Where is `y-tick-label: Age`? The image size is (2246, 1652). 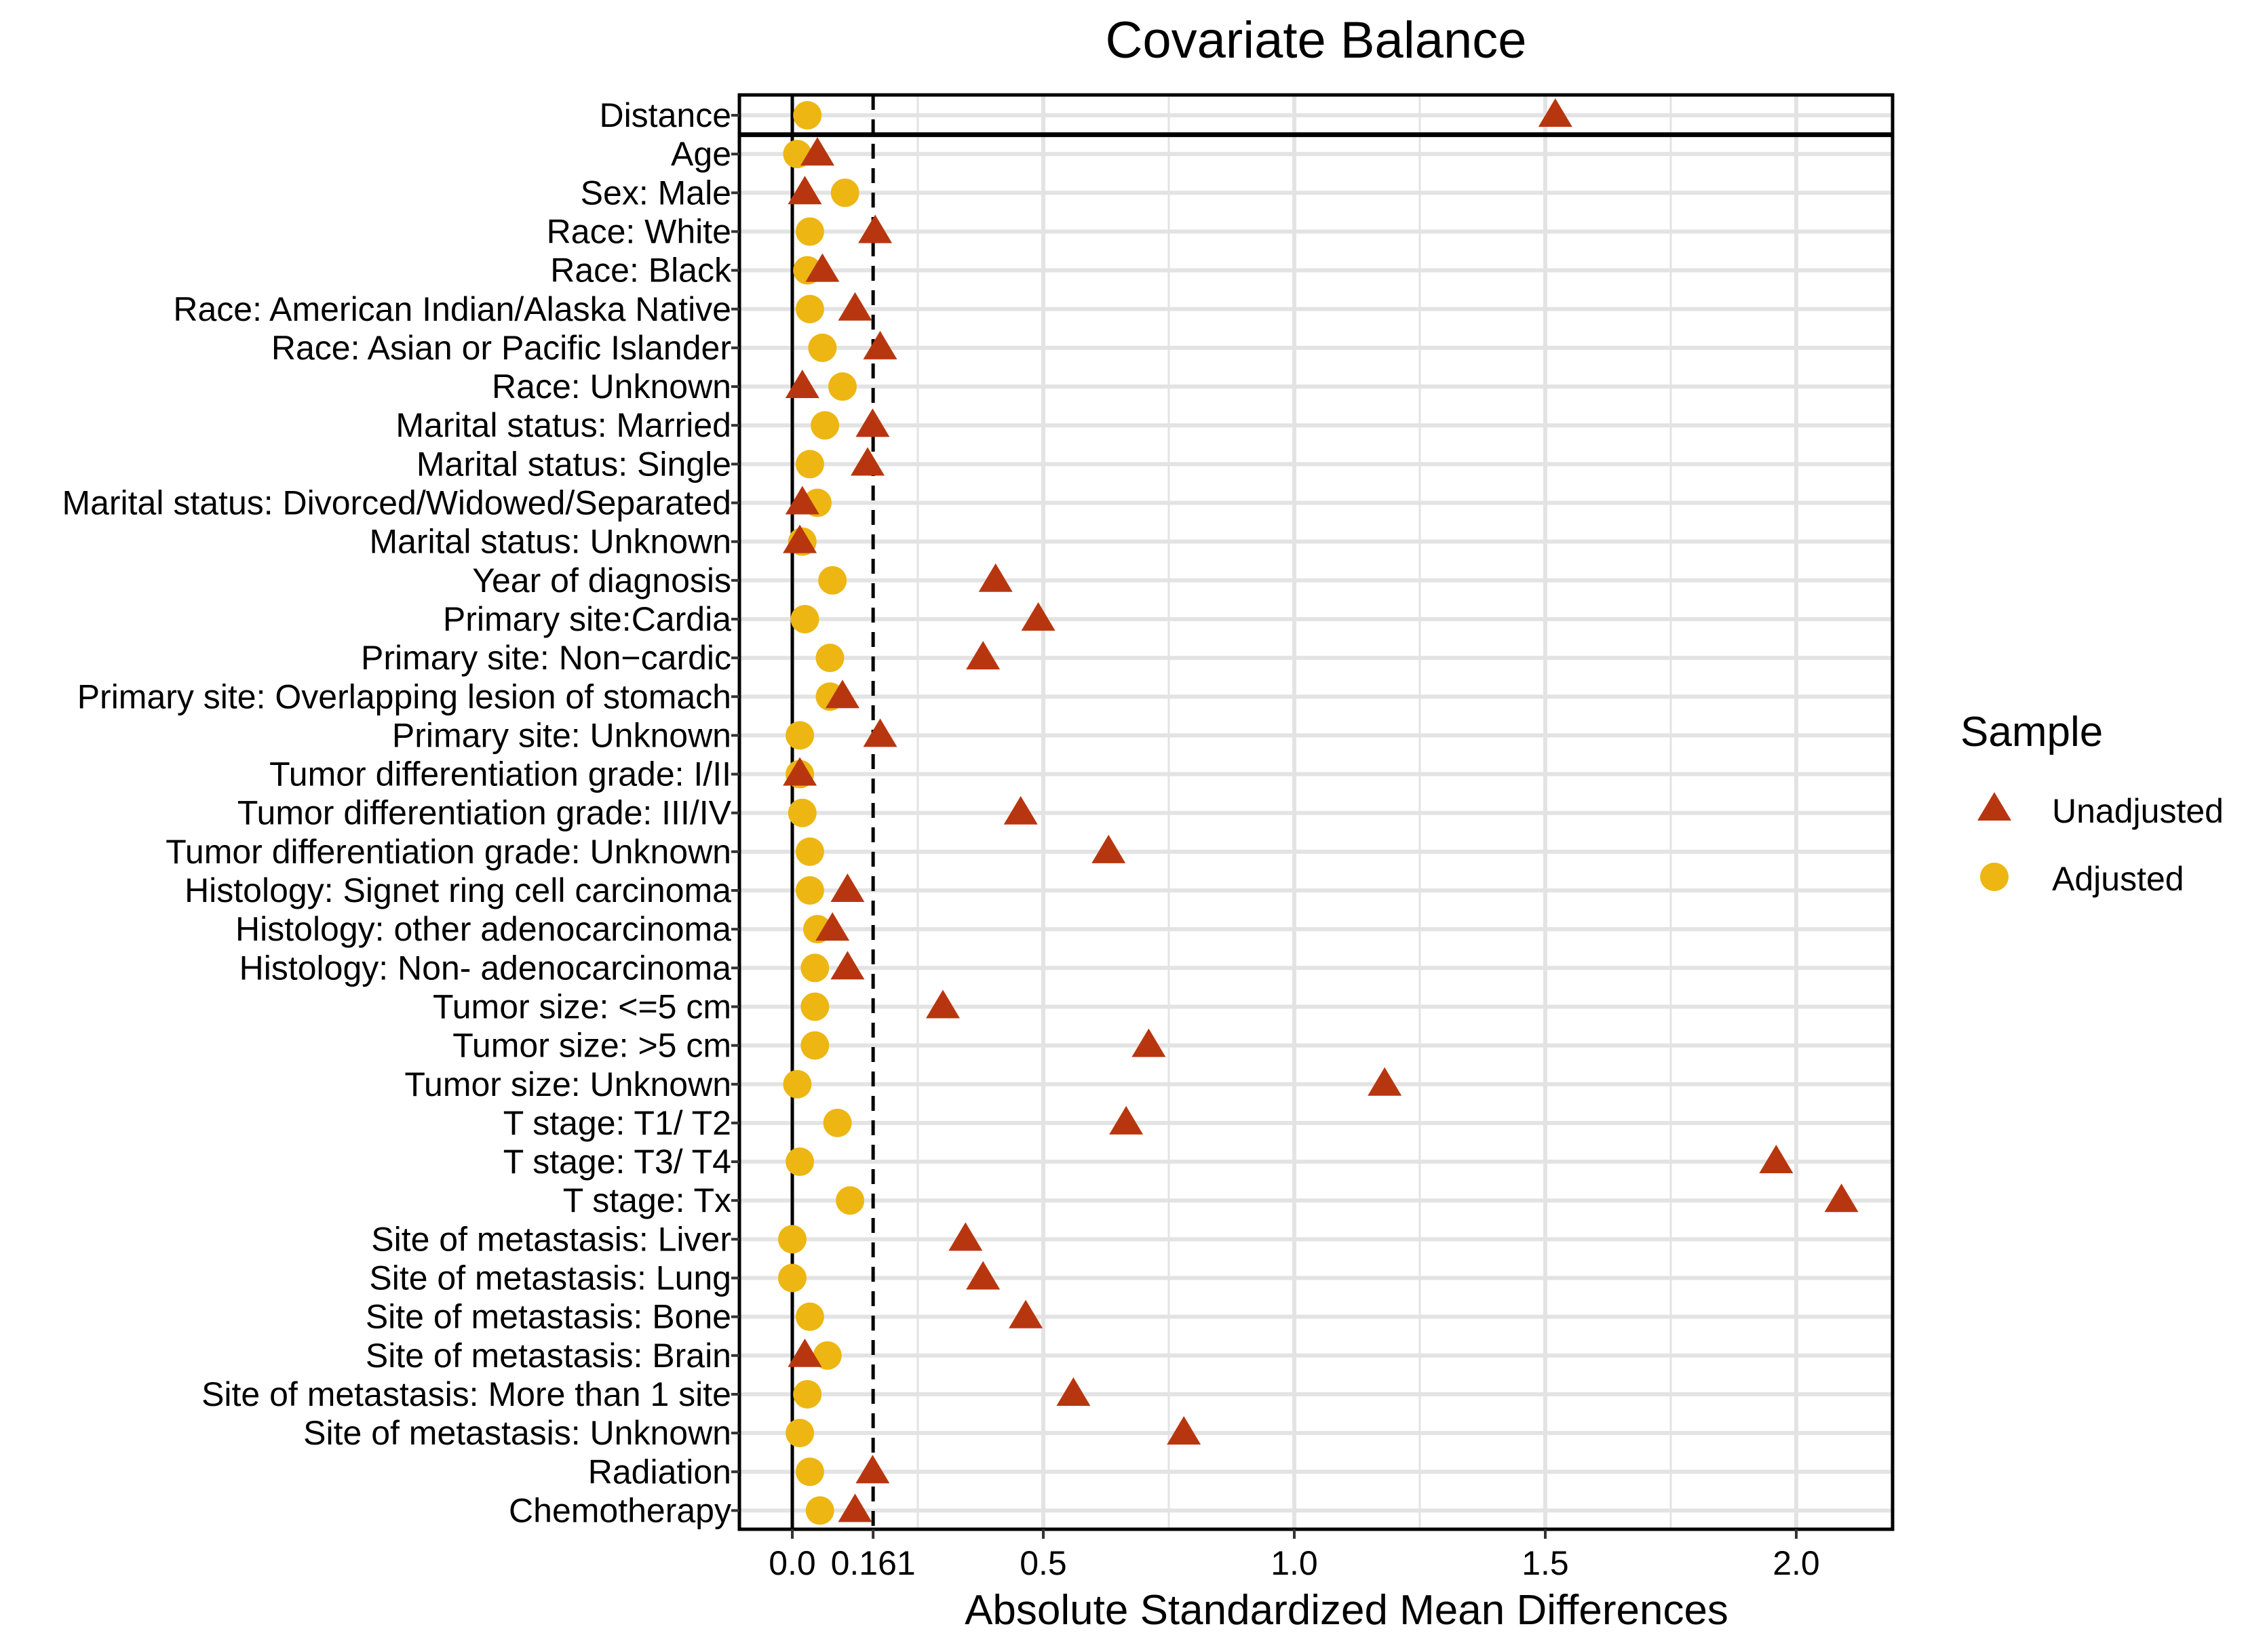
y-tick-label: Age is located at coordinates (701, 154).